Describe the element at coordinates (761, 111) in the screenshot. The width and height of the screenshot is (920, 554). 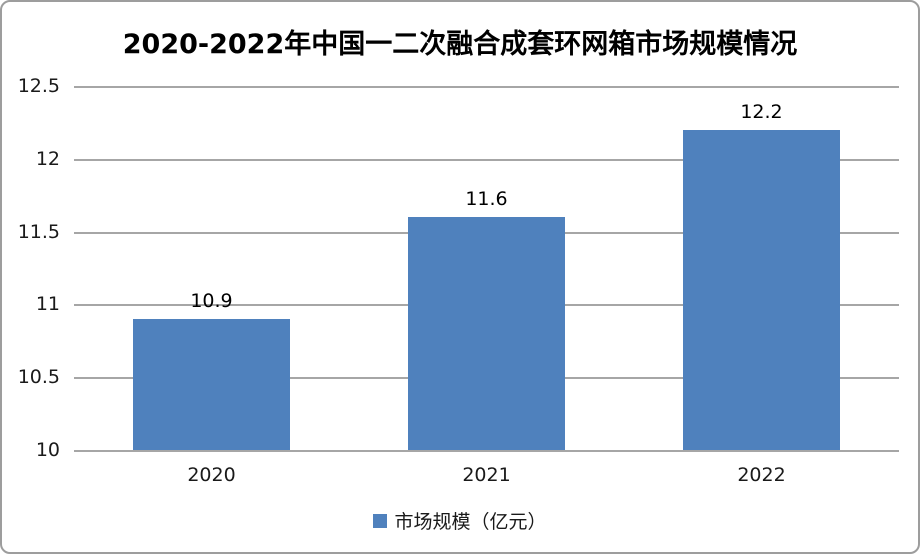
I see `bar-value-label: 12.2` at that location.